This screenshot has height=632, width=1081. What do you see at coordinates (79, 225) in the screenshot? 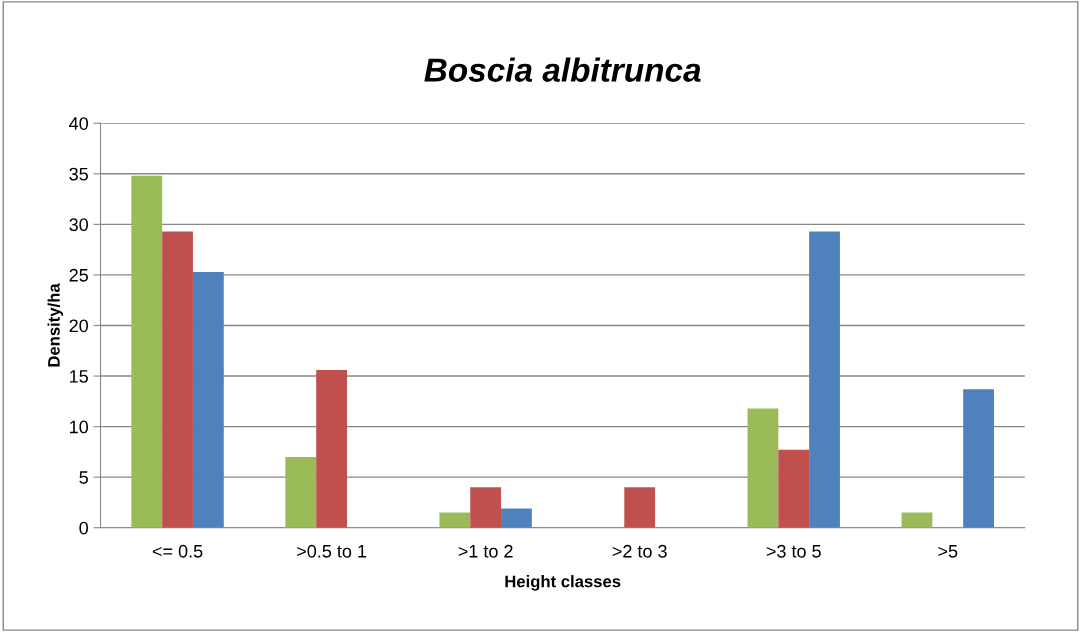
I see `y-tick-label: 30` at bounding box center [79, 225].